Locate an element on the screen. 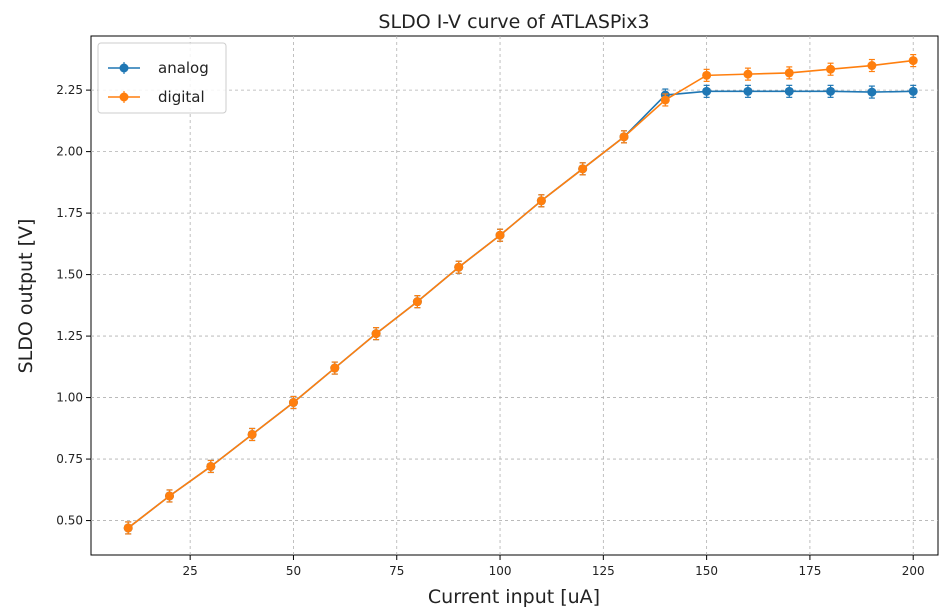  y-tick-label: 1.25 is located at coordinates (69, 336).